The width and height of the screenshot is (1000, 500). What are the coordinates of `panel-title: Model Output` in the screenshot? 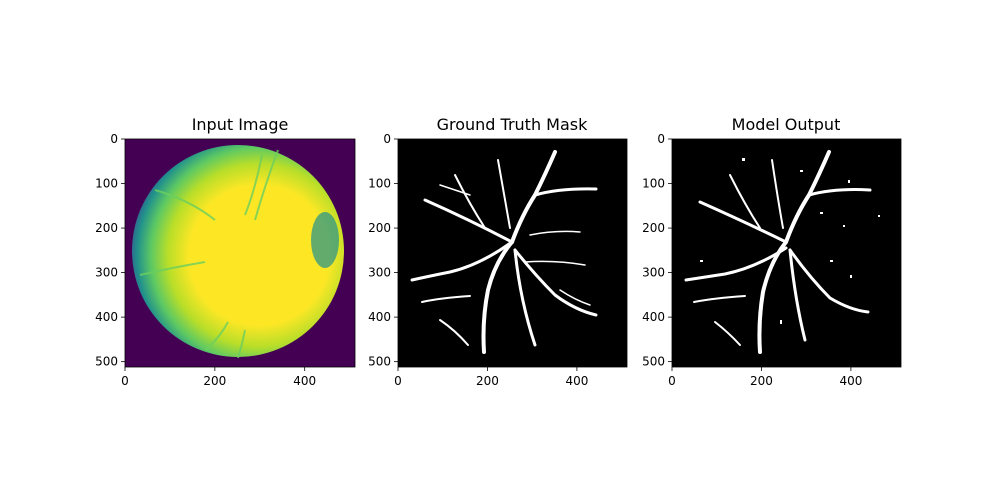 It's located at (786, 124).